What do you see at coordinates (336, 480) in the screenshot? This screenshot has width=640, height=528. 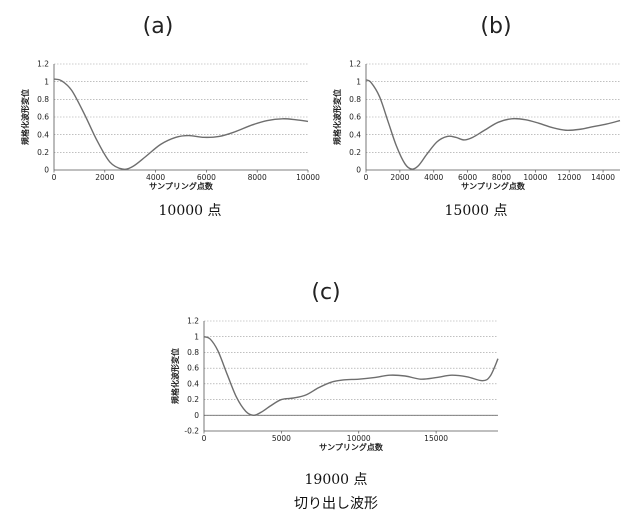 I see `caption-c: 19000 点` at bounding box center [336, 480].